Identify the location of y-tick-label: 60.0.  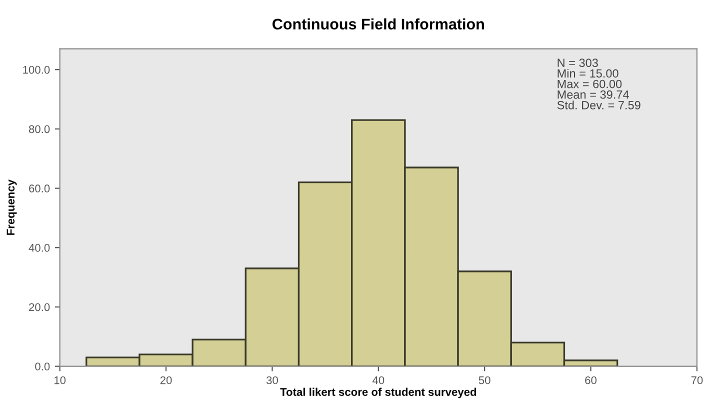
(39, 188).